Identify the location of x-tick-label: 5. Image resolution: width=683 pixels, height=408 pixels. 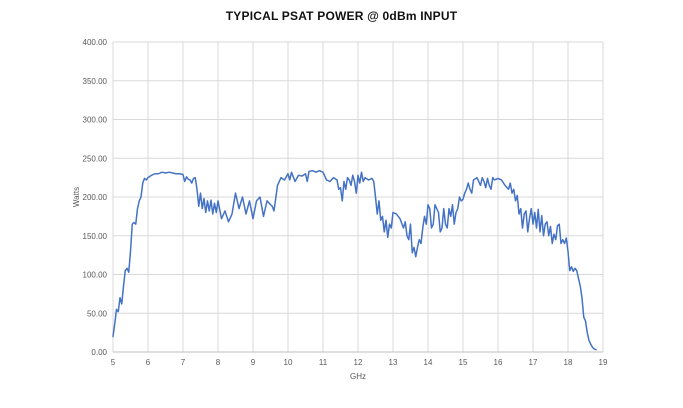
(113, 362).